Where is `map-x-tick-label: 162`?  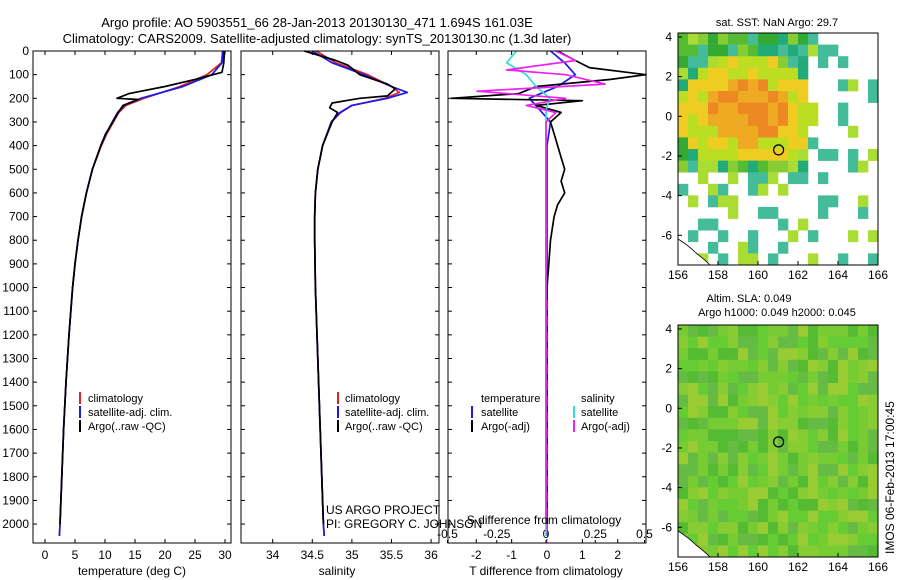 map-x-tick-label: 162 is located at coordinates (798, 275).